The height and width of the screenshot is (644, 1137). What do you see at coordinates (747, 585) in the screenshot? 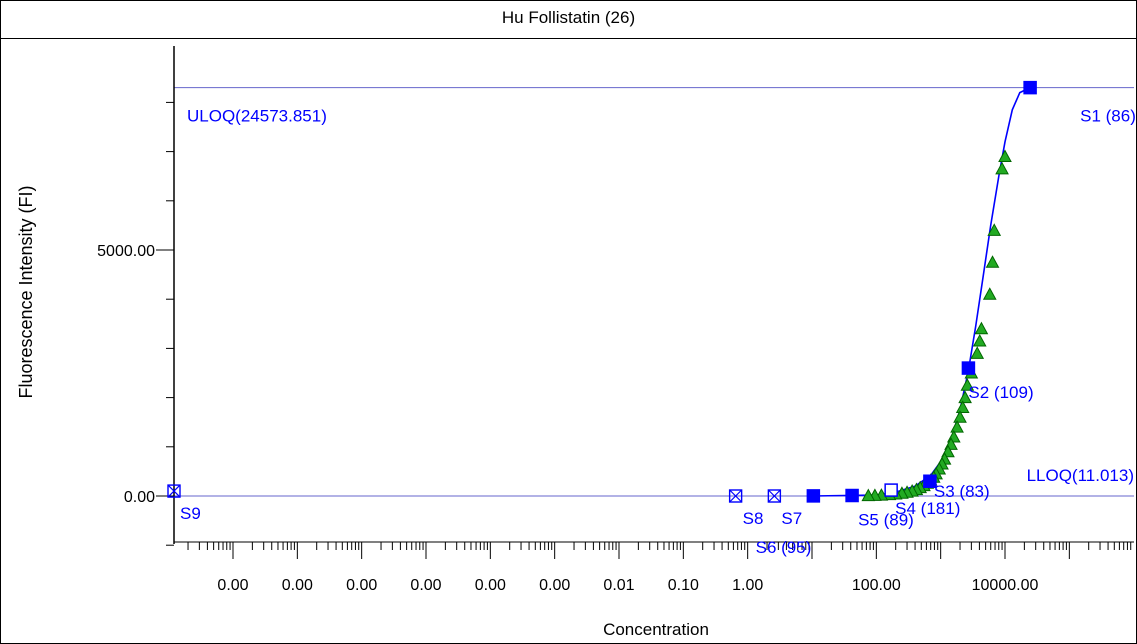
I see `x-tick-label: 1.00` at bounding box center [747, 585].